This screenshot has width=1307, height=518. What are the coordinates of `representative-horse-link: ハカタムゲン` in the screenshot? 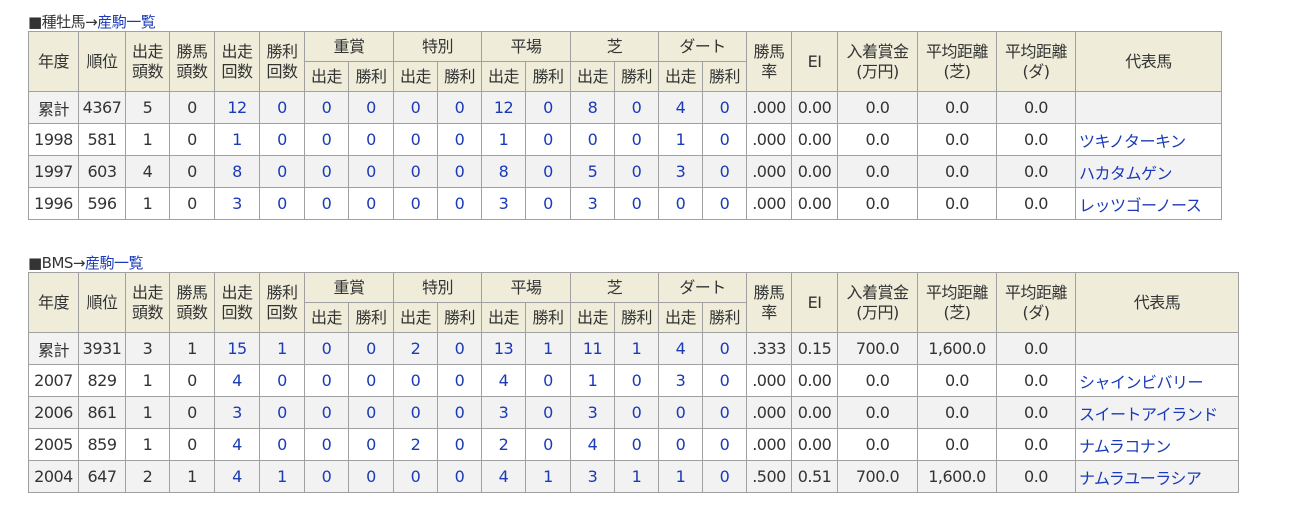 It's located at (1148, 171).